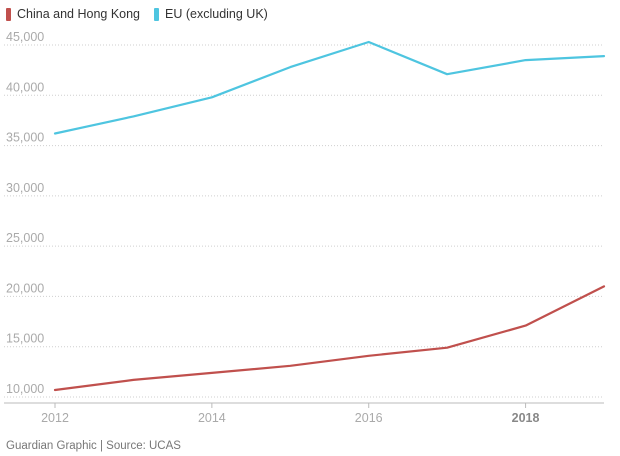 Image resolution: width=620 pixels, height=456 pixels. What do you see at coordinates (369, 418) in the screenshot?
I see `x-tick-label: 2016` at bounding box center [369, 418].